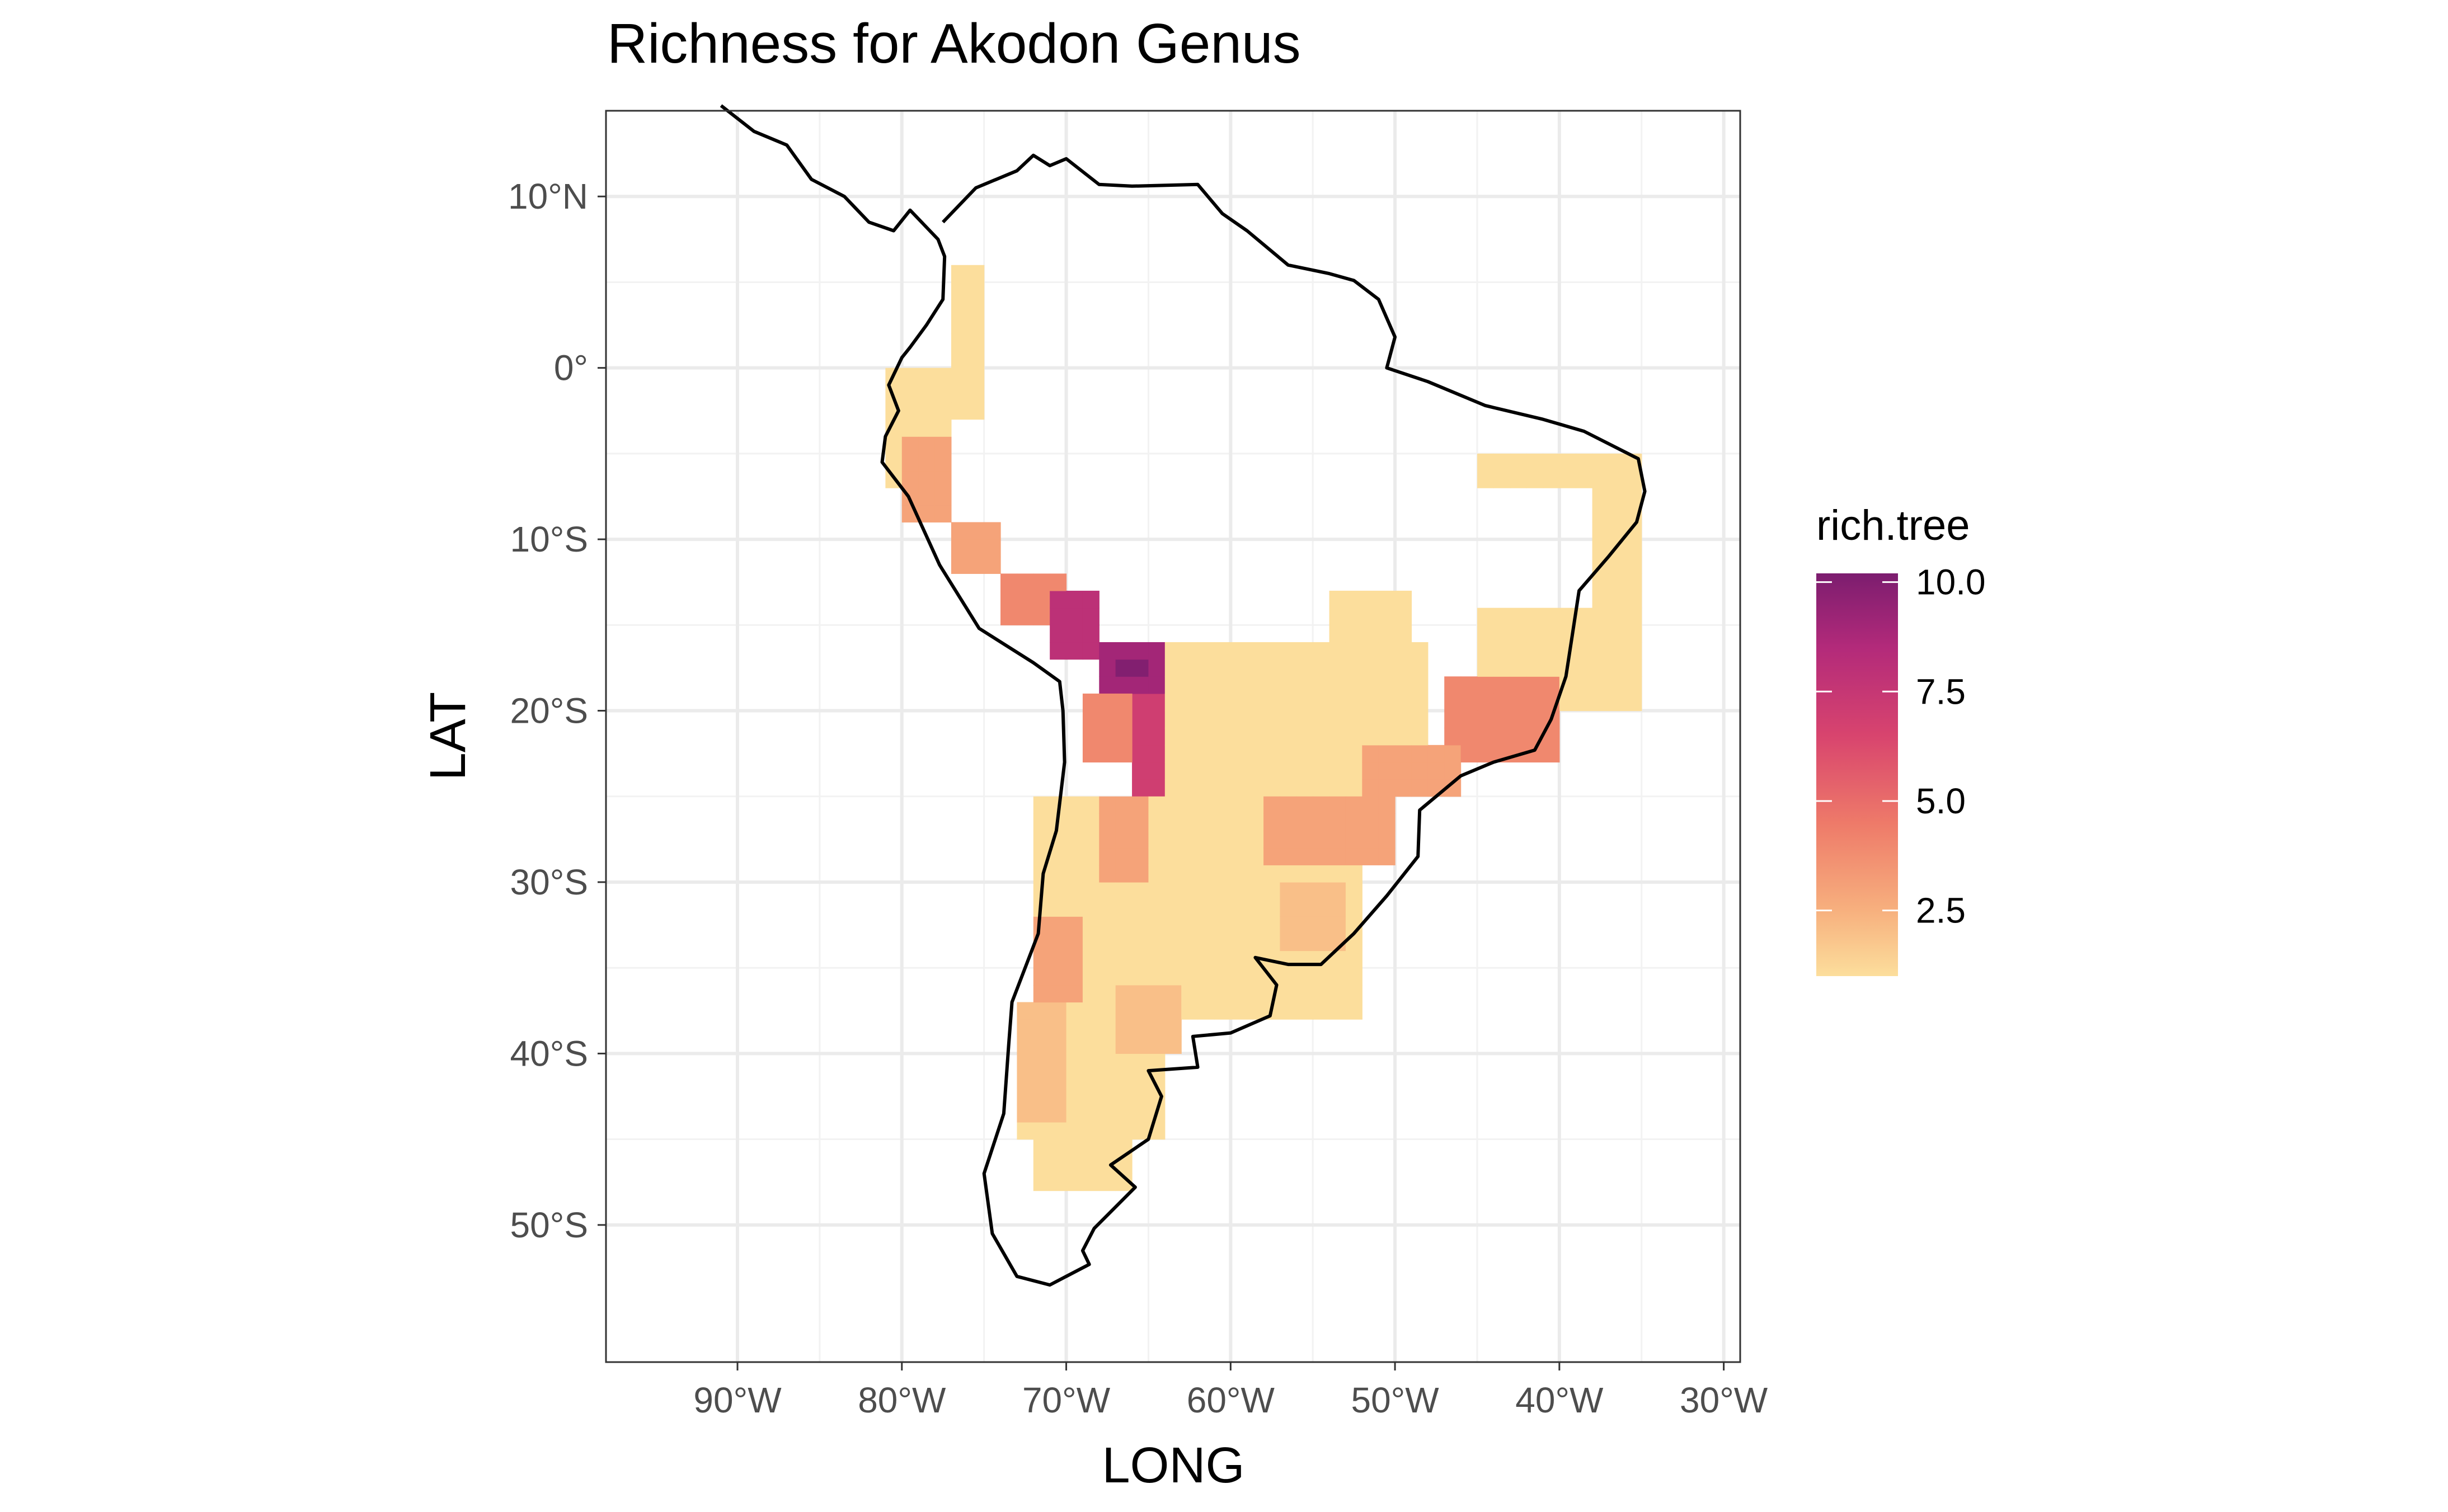  Describe the element at coordinates (737, 1400) in the screenshot. I see `x-tick-label: 90°W` at that location.